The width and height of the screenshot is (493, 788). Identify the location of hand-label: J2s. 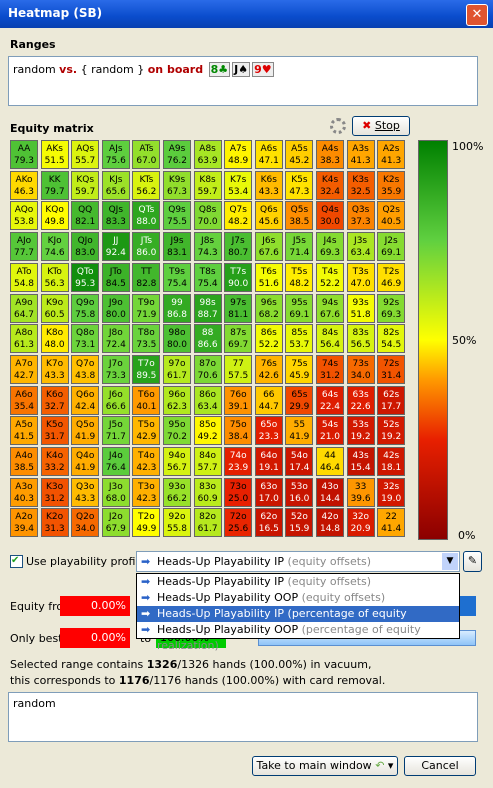
(391, 241).